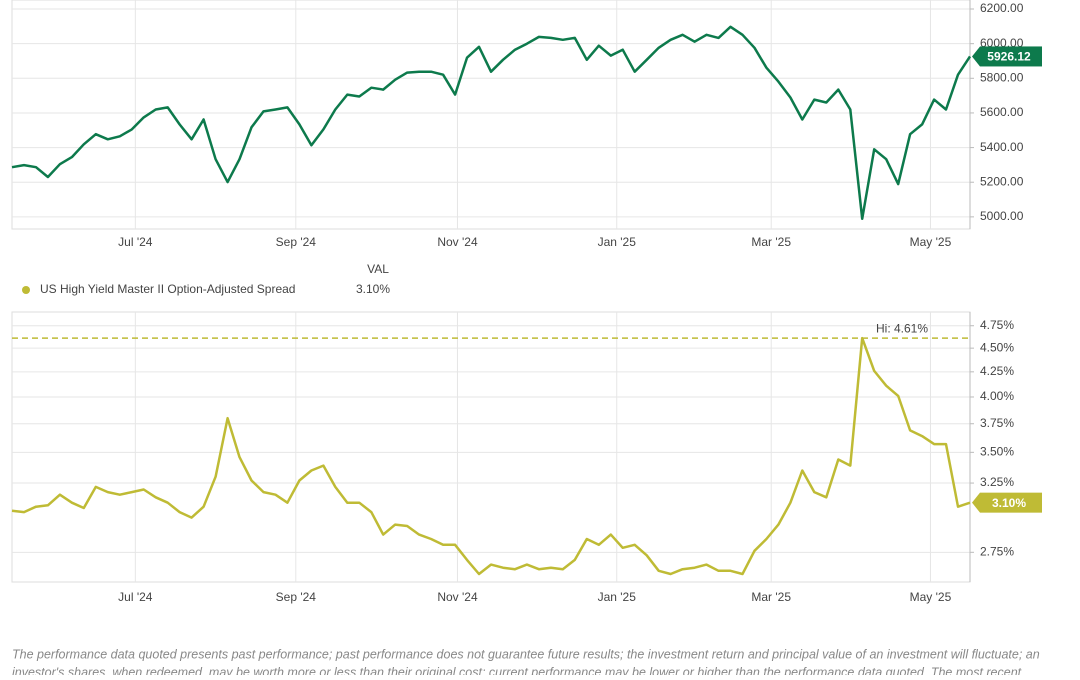  Describe the element at coordinates (997, 452) in the screenshot. I see `y-tick-label: 3.50%` at that location.